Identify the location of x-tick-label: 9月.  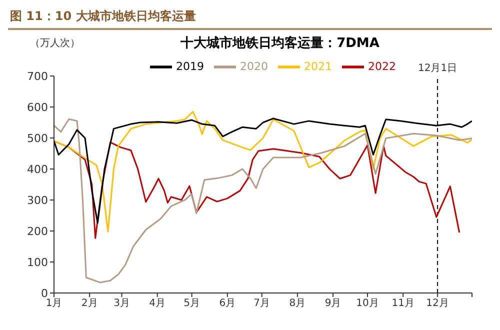
(333, 304).